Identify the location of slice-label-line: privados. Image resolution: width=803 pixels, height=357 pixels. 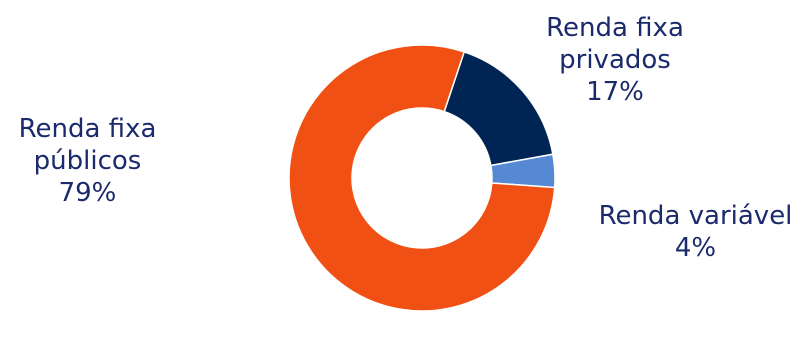
(615, 60).